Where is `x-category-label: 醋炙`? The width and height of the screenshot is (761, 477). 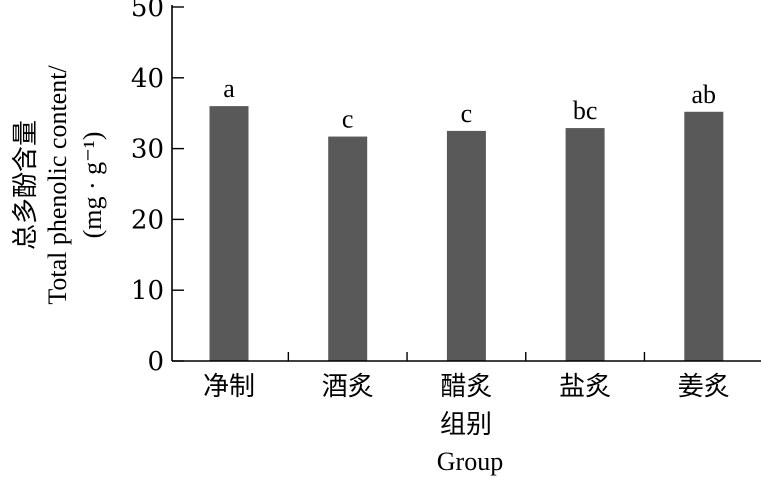
x-category-label: 醋炙 is located at coordinates (466, 387).